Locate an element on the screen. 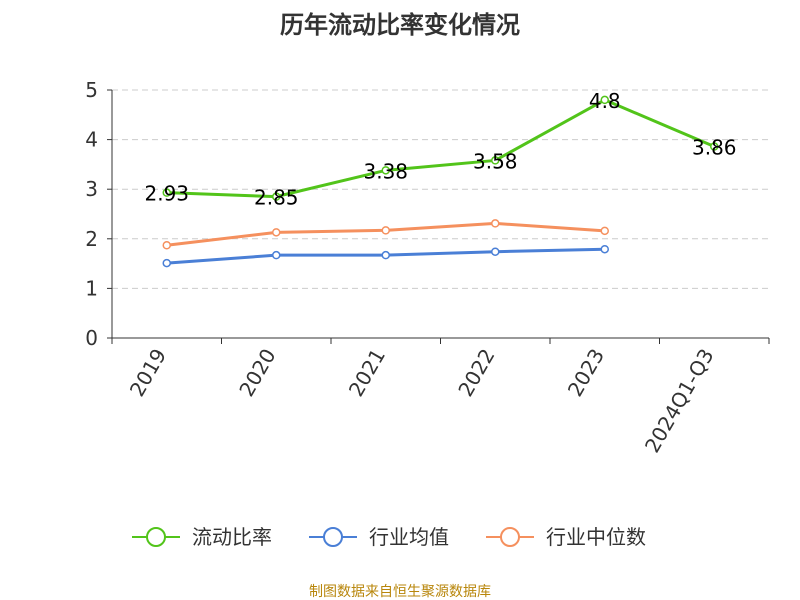  x-tick-label: 2019 is located at coordinates (148, 373).